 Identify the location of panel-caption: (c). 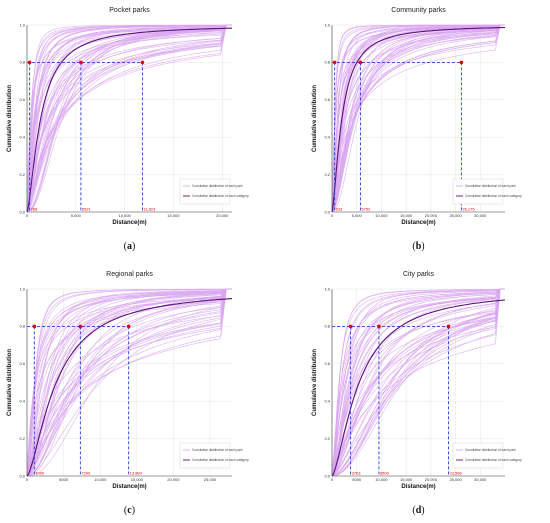
(129, 510).